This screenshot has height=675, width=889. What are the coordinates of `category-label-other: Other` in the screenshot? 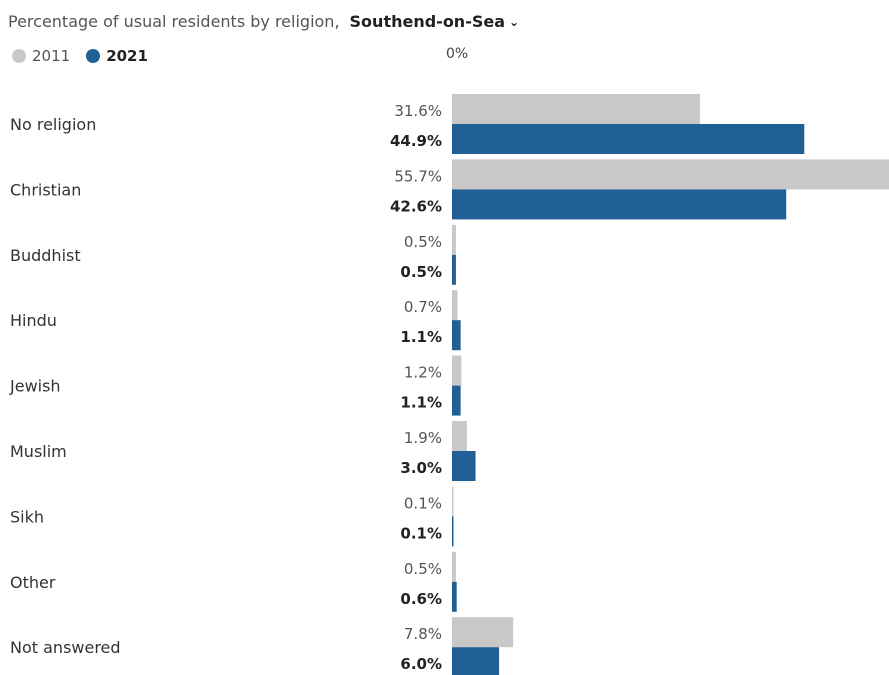 It's located at (33, 582).